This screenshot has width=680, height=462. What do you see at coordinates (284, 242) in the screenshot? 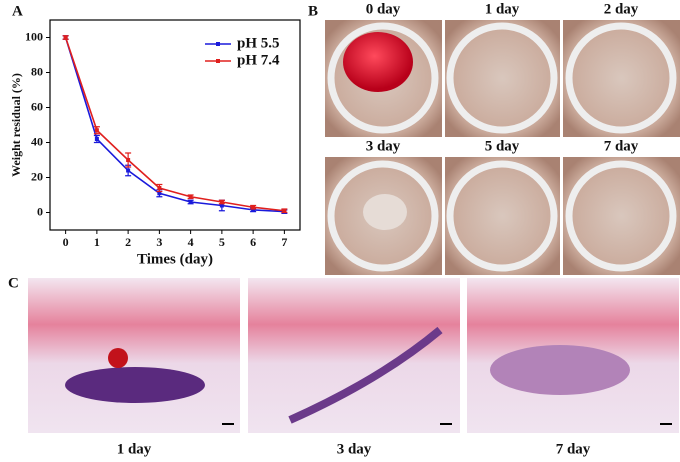
I see `x-tick-label: 7` at bounding box center [284, 242].